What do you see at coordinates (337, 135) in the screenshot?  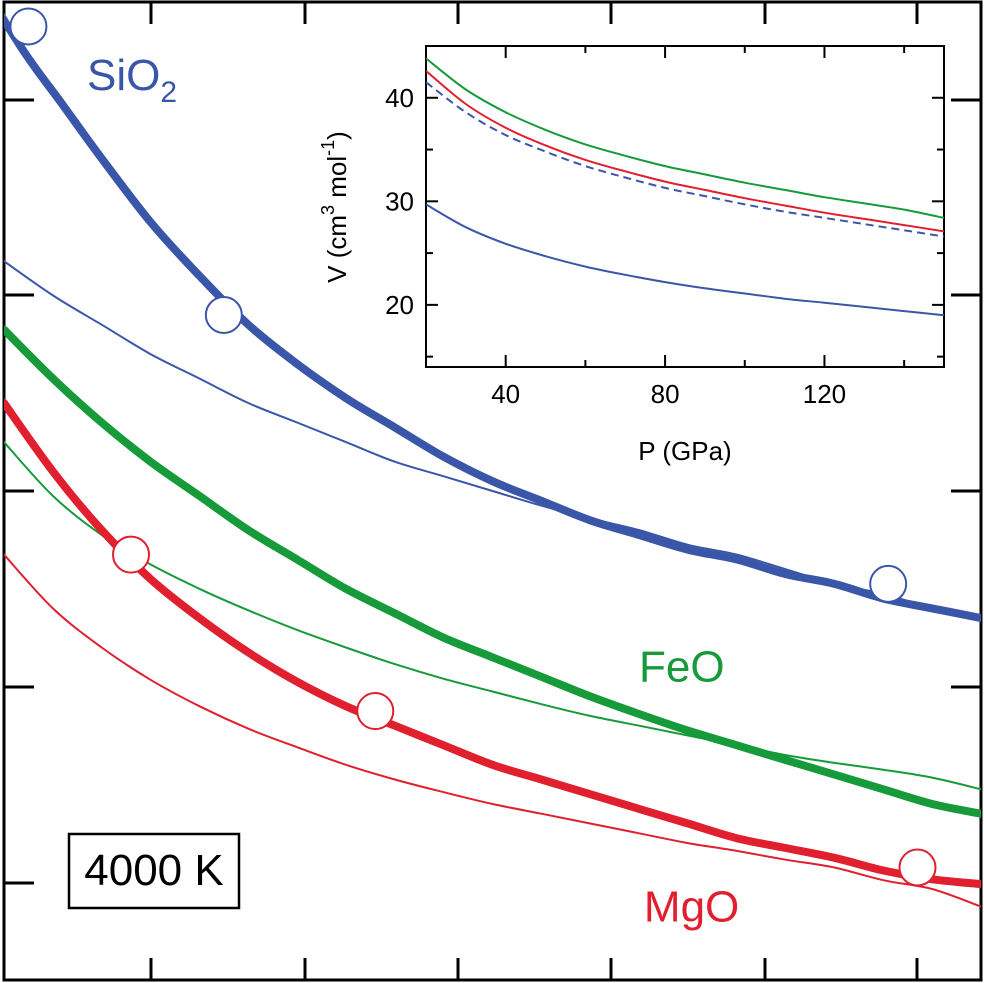 I see `inset-y-axis-label-end: )` at bounding box center [337, 135].